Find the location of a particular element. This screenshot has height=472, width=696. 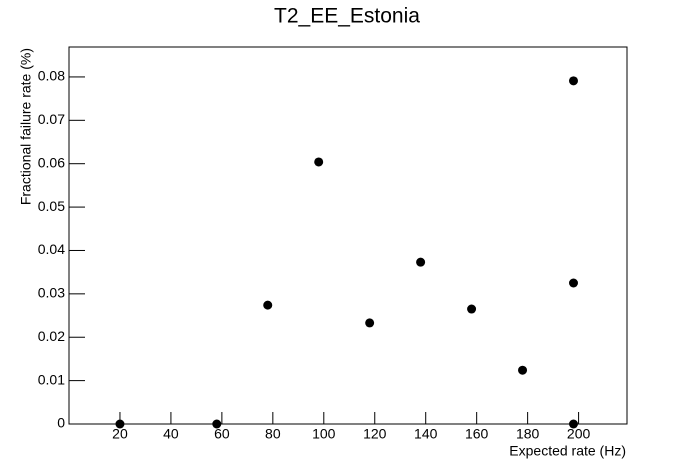

chart-title: T2_EE_Estonia is located at coordinates (347, 16).